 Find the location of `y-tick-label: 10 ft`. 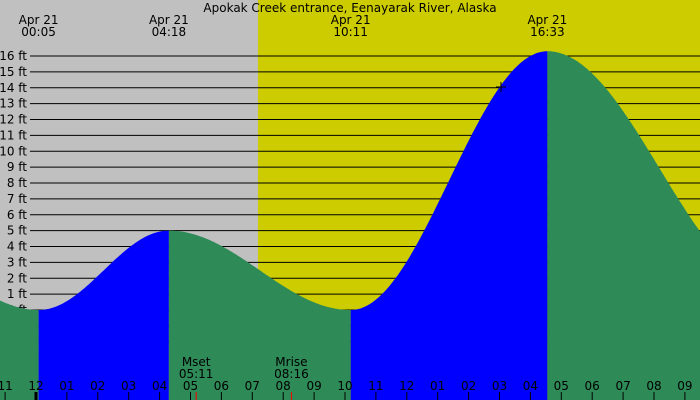

y-tick-label: 10 ft is located at coordinates (13, 151).